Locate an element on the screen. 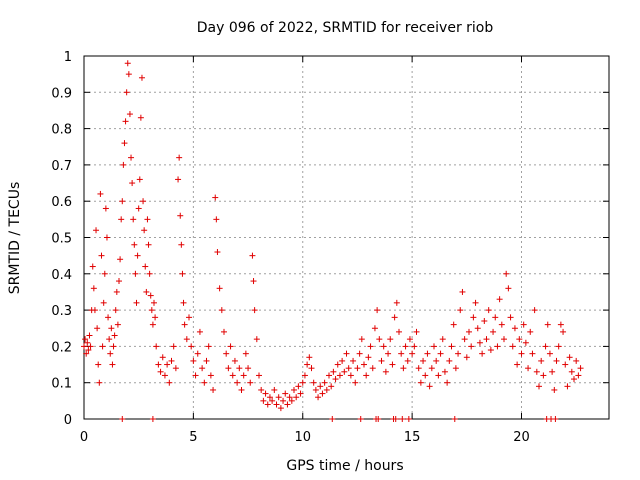  y-tick-label: 0.7 is located at coordinates (61, 166).